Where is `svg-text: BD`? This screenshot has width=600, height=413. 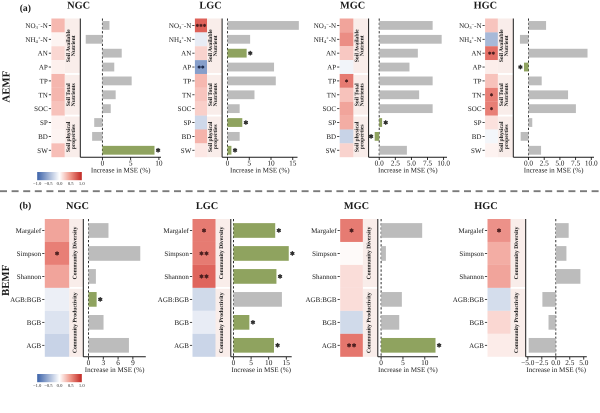 svg-text: BD is located at coordinates (477, 137).